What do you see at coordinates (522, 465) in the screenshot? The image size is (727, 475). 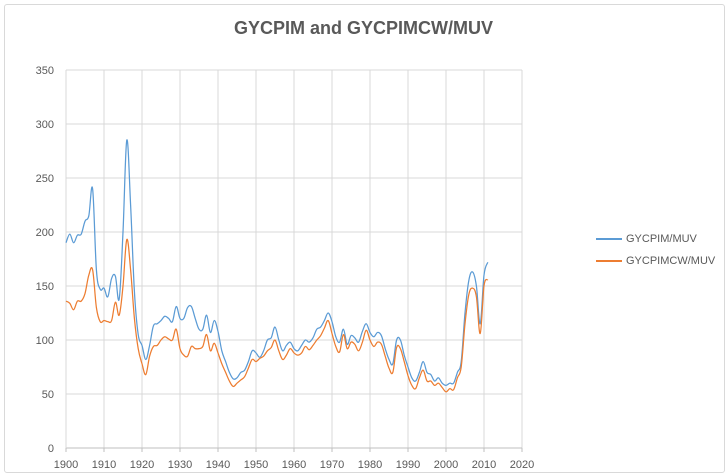 I see `x-tick-label: 2020` at bounding box center [522, 465].